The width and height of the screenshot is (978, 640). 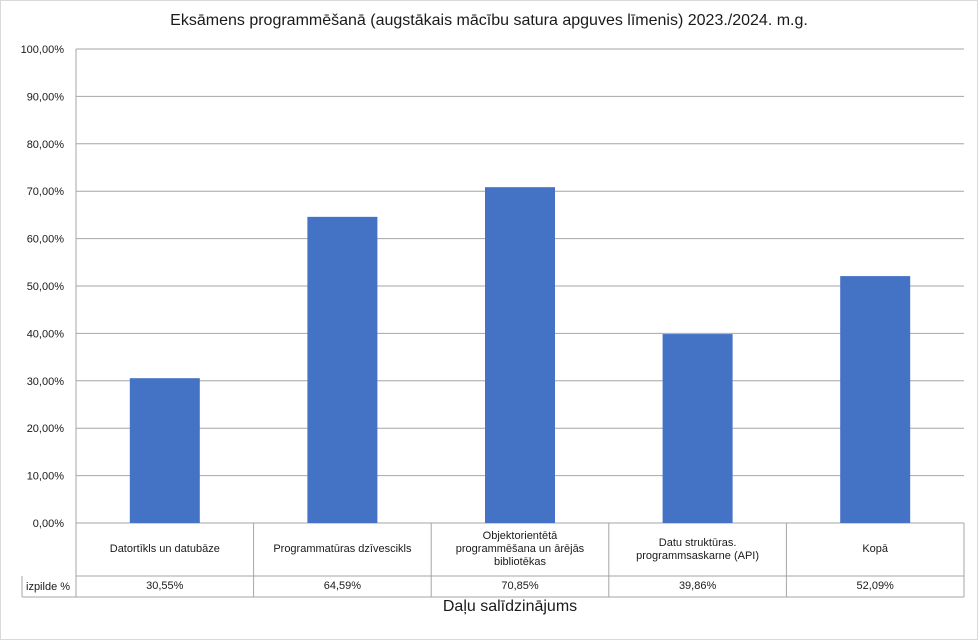 I want to click on category-label: Datu struktūras. programmsaskarne (API), so click(x=698, y=549).